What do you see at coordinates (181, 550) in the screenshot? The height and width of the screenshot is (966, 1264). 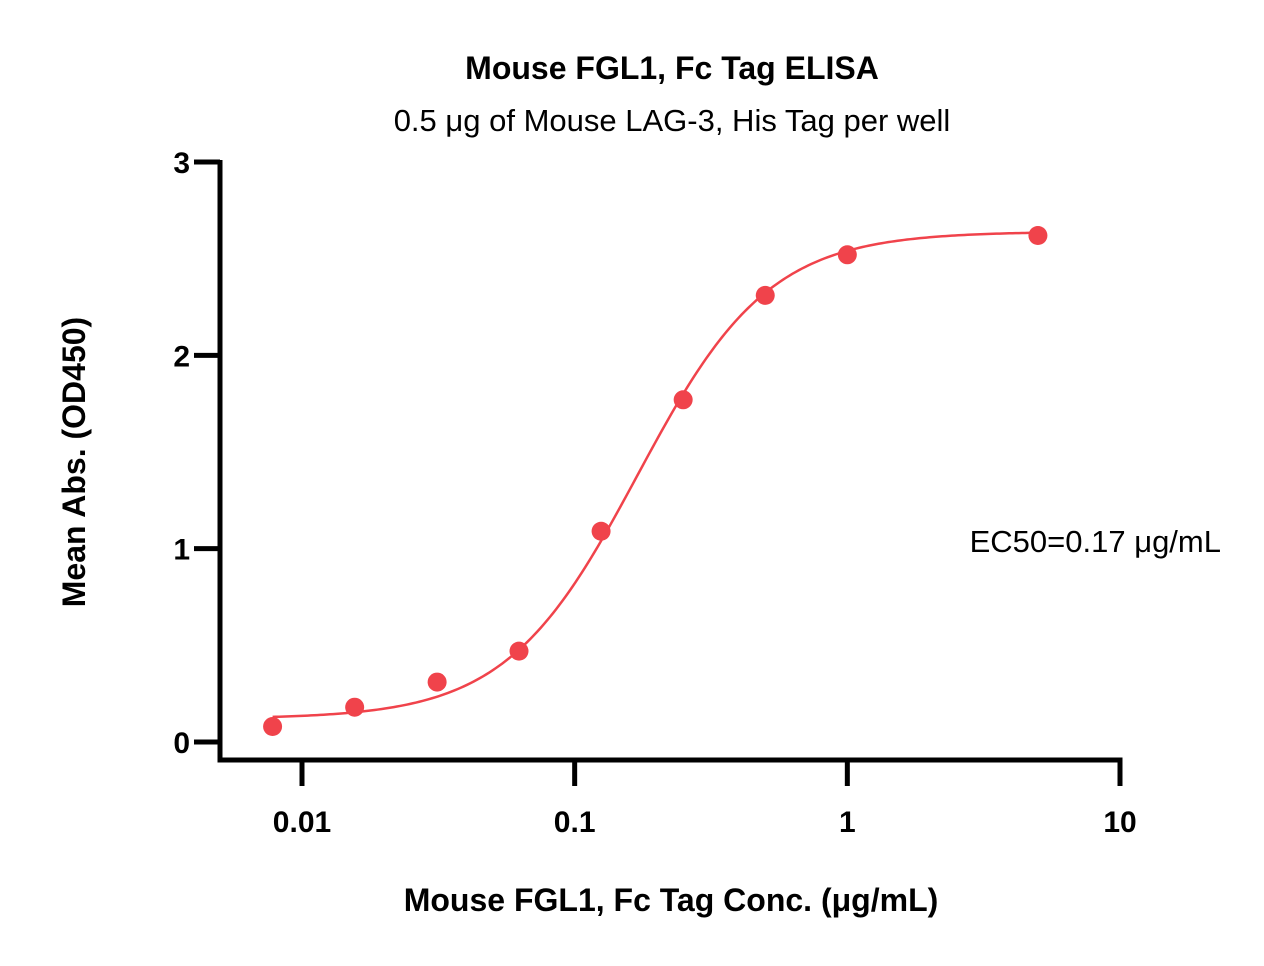 I see `y-tick-label: 1` at bounding box center [181, 550].